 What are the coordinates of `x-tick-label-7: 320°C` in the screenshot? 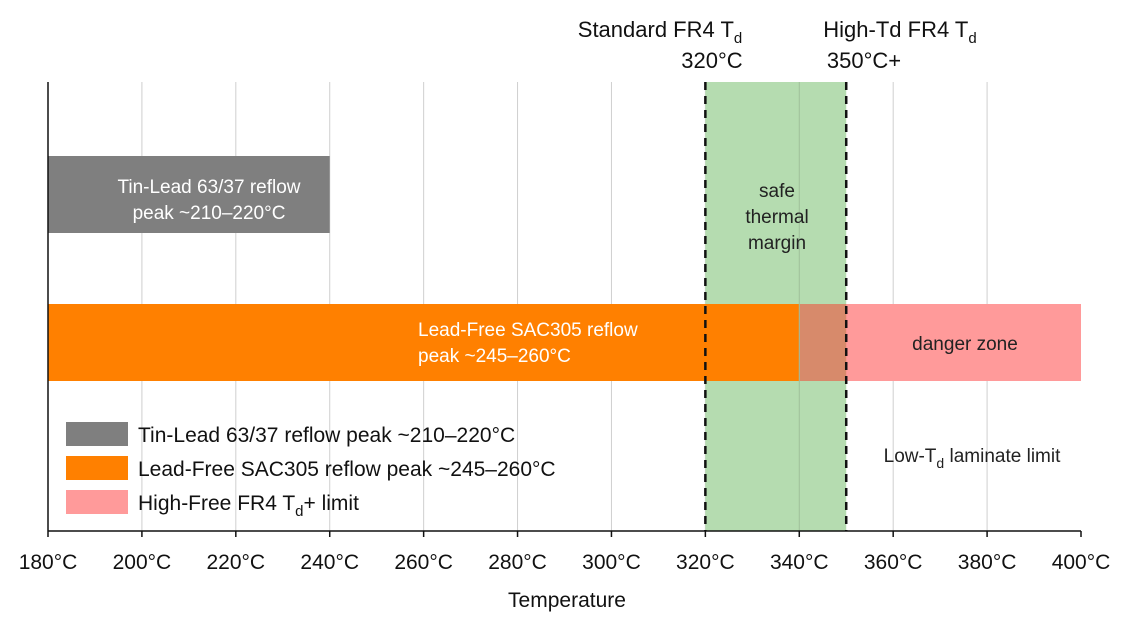 It's located at (705, 562).